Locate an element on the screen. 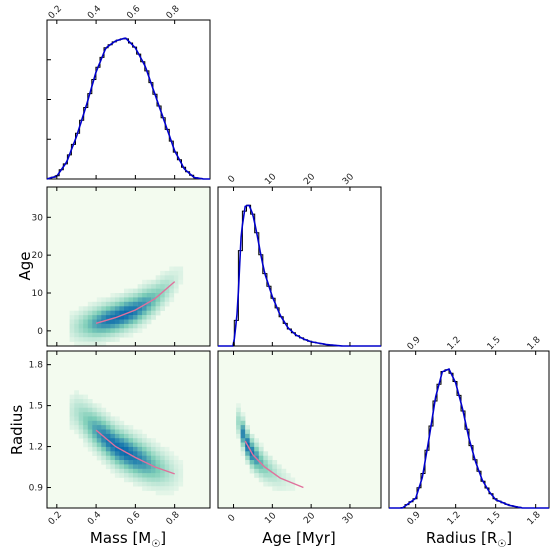 The image size is (552, 550). y-tick-label: 10 is located at coordinates (38, 294).